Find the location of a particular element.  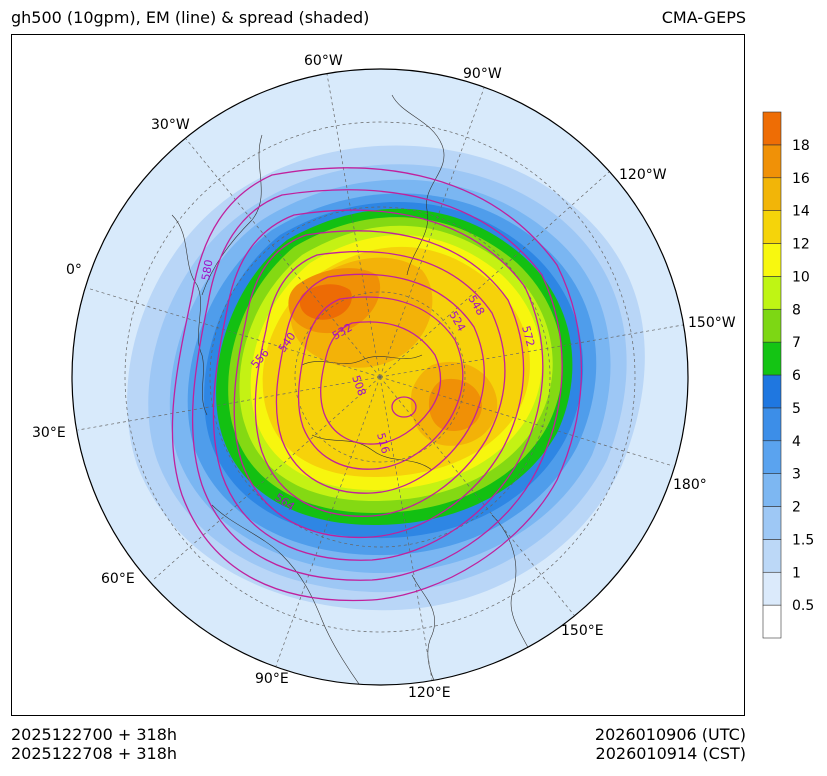

colorbar-tick-label: 8 is located at coordinates (796, 310).